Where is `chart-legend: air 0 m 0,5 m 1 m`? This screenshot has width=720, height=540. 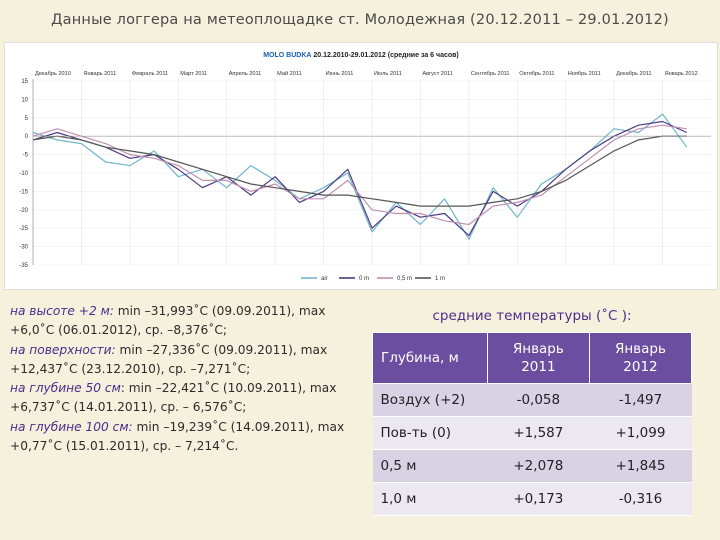
chart-legend: air 0 m 0,5 m 1 m is located at coordinates (373, 279).